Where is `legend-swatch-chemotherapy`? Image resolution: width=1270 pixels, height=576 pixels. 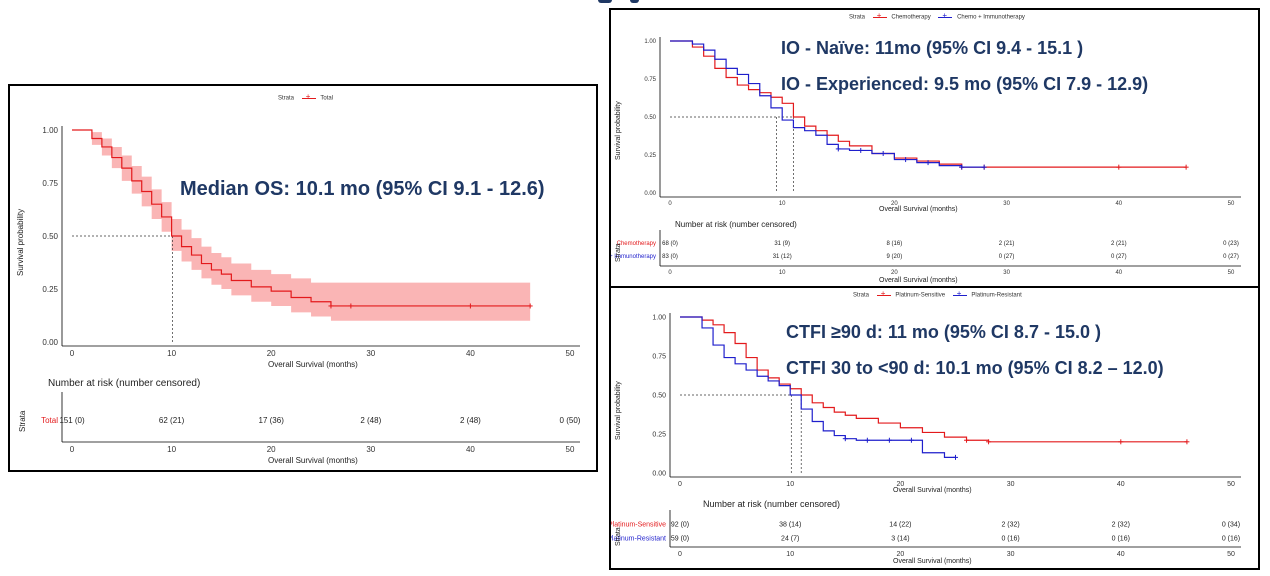 legend-swatch-chemotherapy is located at coordinates (879, 16).